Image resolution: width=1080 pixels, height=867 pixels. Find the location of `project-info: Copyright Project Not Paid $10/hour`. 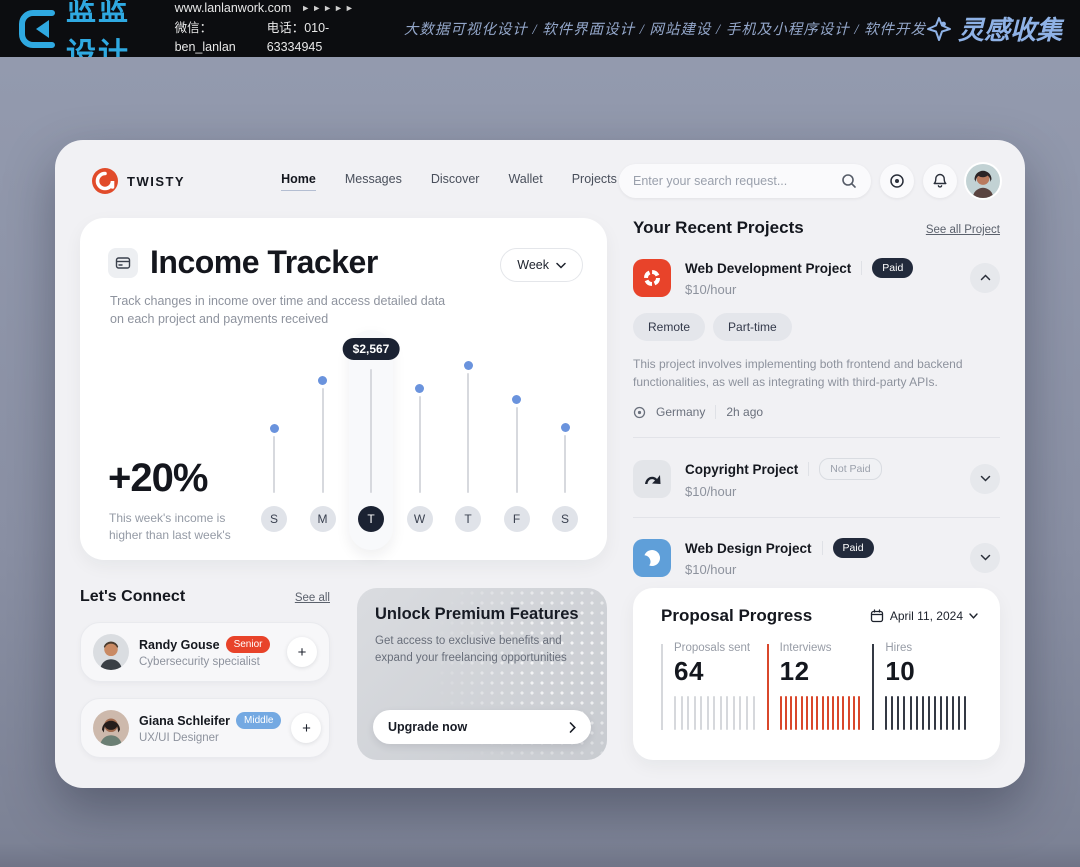

project-info: Copyright Project Not Paid $10/hour is located at coordinates (783, 478).